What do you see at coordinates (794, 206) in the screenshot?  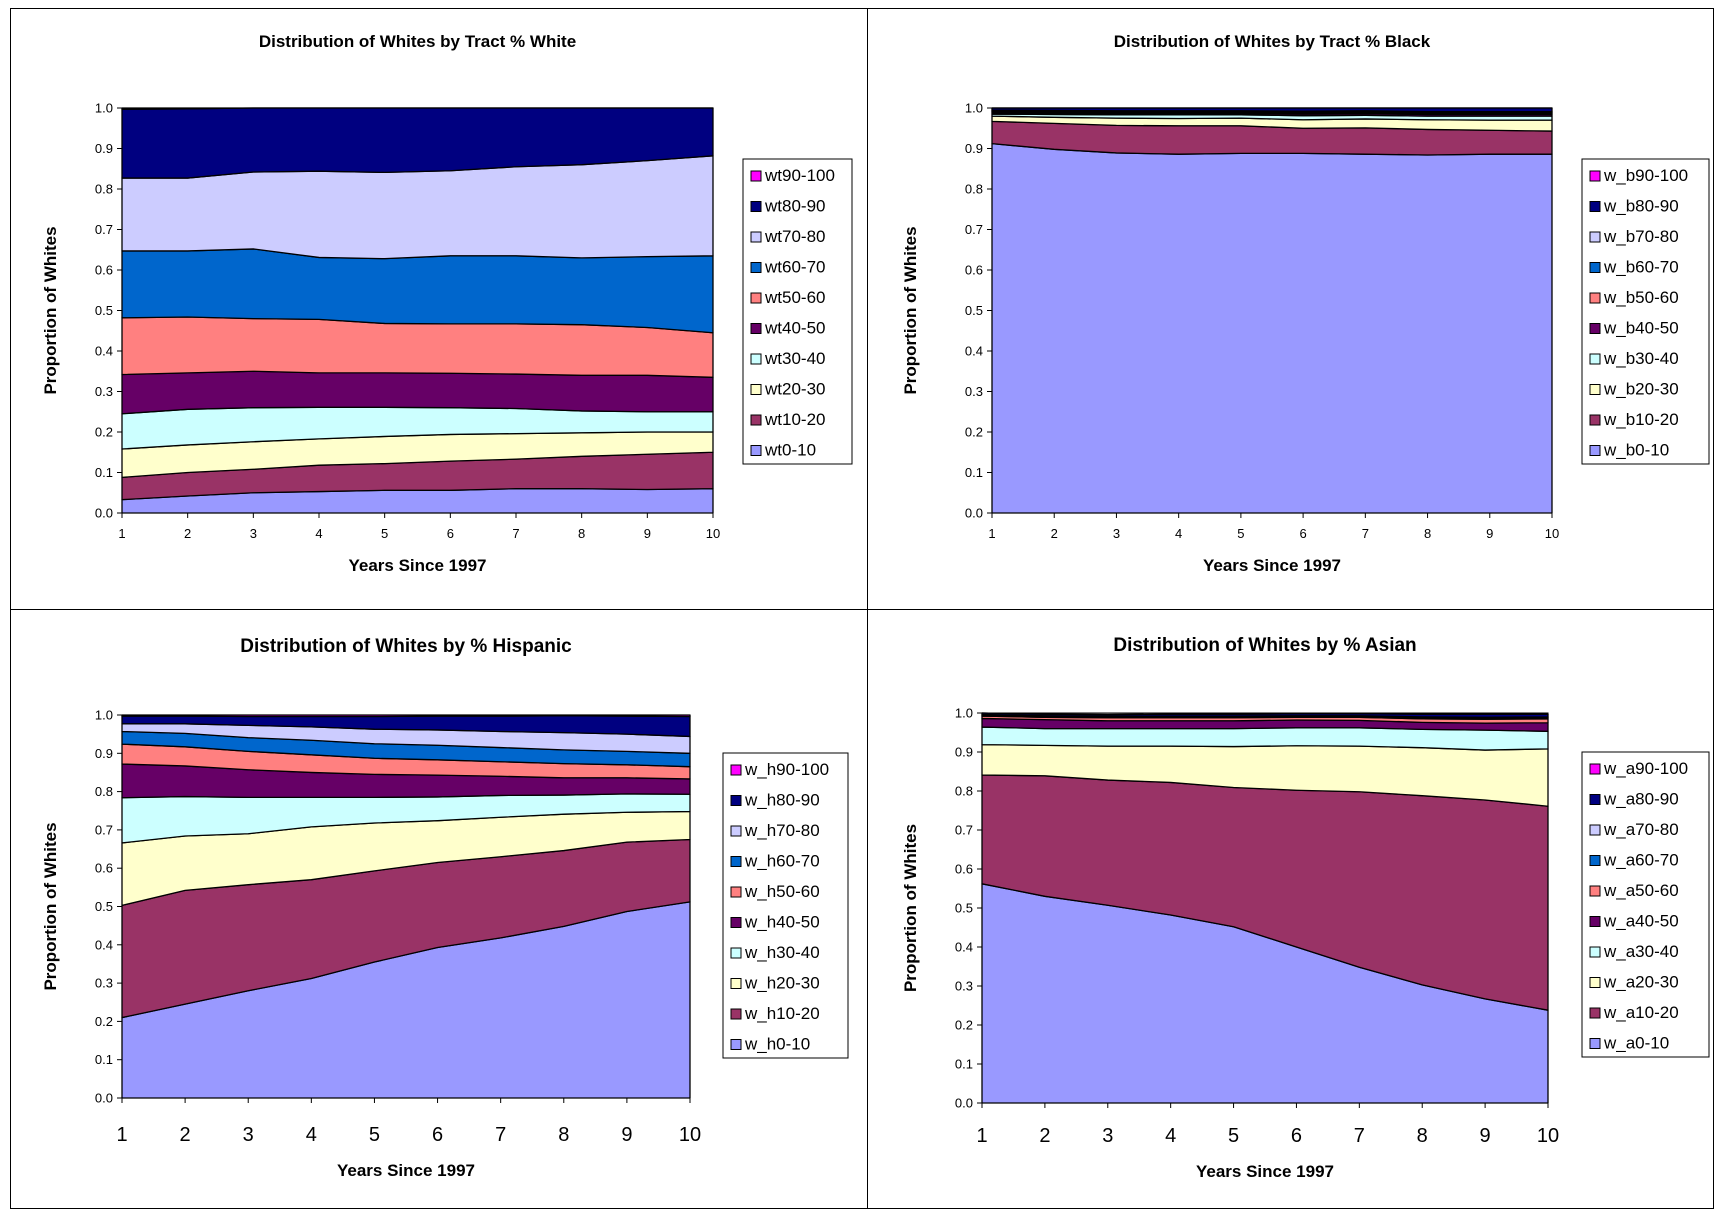 I see `legend-label: wt80-90` at bounding box center [794, 206].